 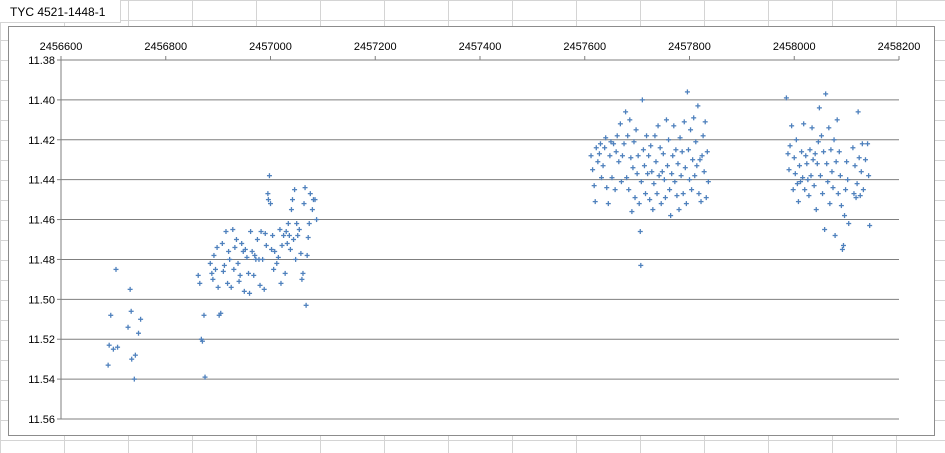 I want to click on sheet-cell-title: TYC 4521-1448-1, so click(x=60, y=11).